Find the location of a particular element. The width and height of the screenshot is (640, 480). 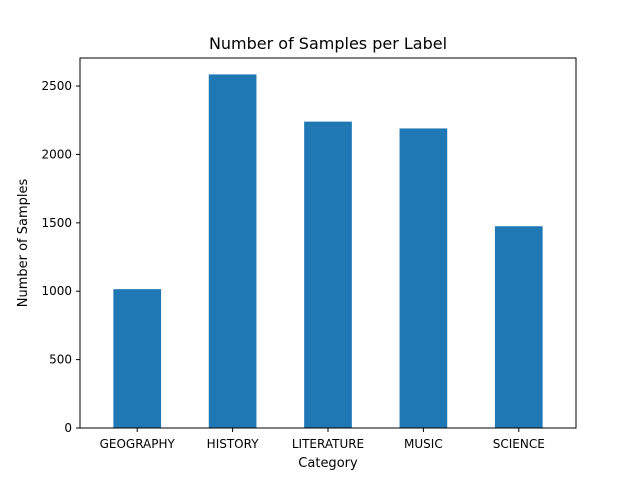

x-tick-label-history: HISTORY is located at coordinates (233, 444).